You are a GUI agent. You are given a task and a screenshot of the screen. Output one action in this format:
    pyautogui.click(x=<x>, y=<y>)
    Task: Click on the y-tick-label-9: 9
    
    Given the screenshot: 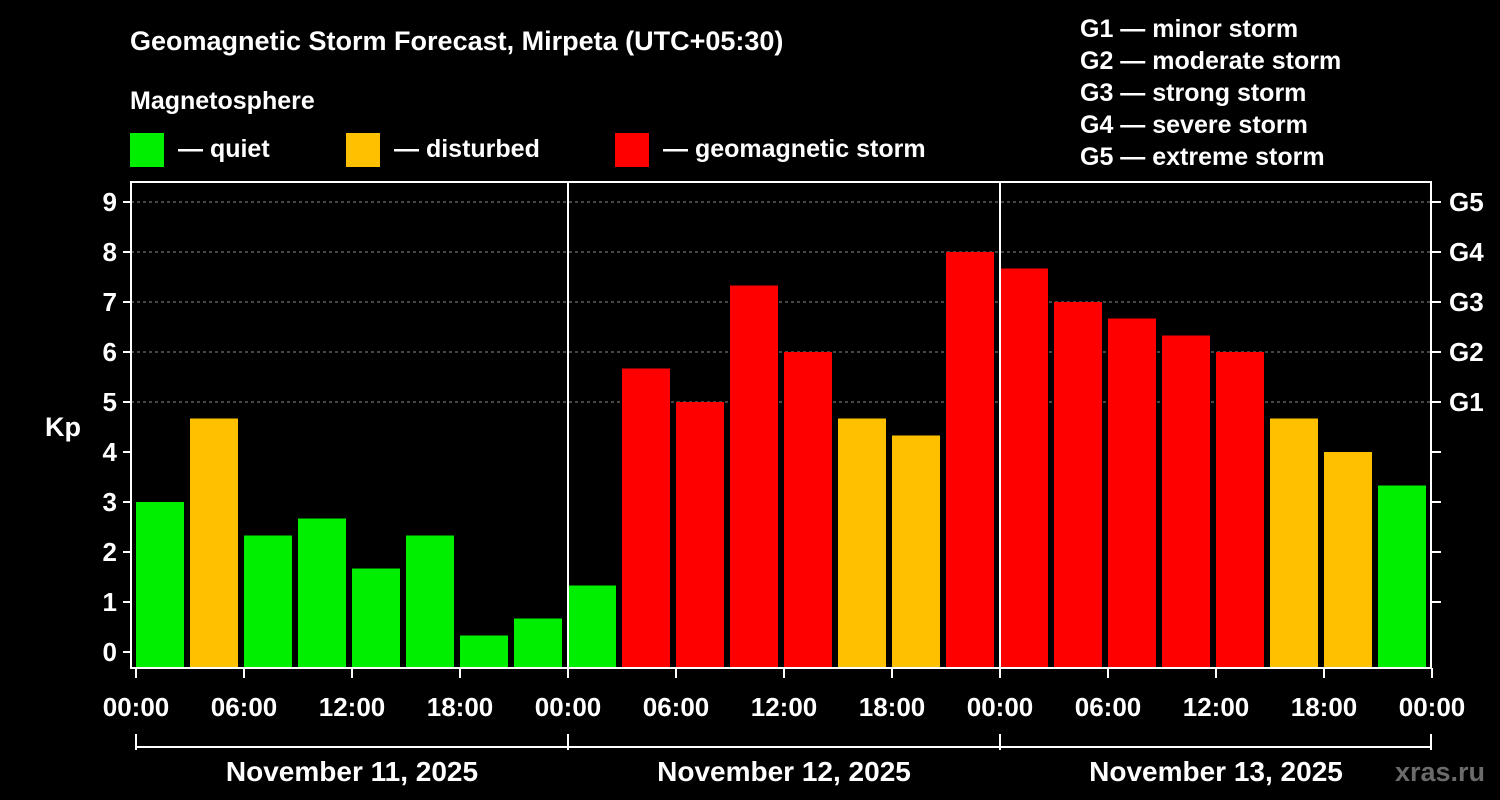 What is the action you would take?
    pyautogui.click(x=110, y=202)
    